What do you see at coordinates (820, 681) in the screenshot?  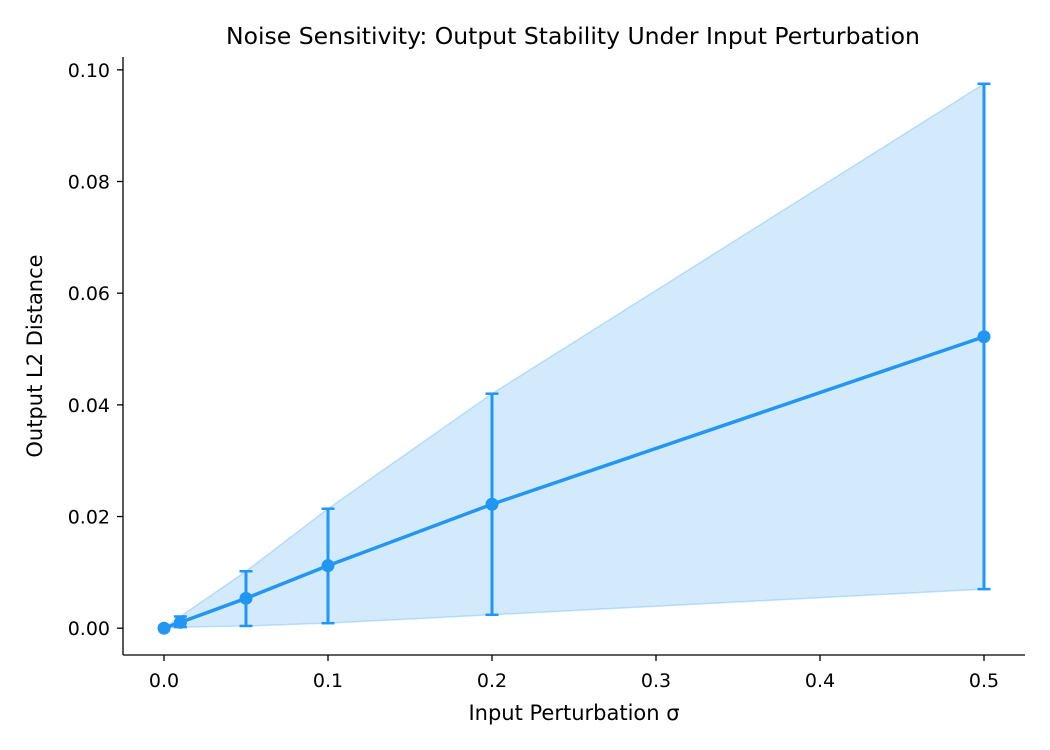 I see `x-tick-label: 0.4` at bounding box center [820, 681].